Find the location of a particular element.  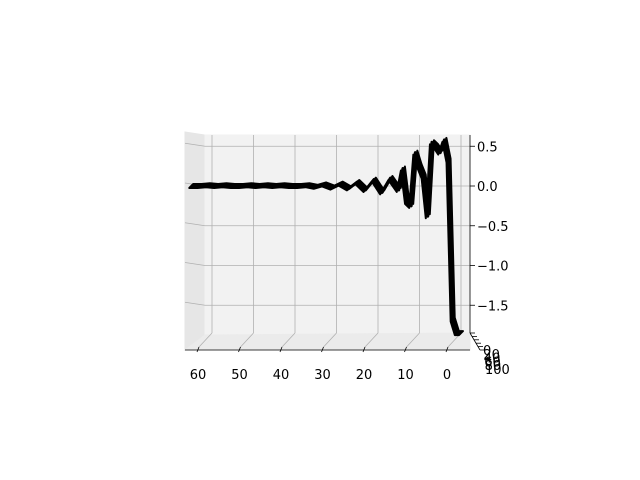

x-tick-label: 30 is located at coordinates (322, 375).